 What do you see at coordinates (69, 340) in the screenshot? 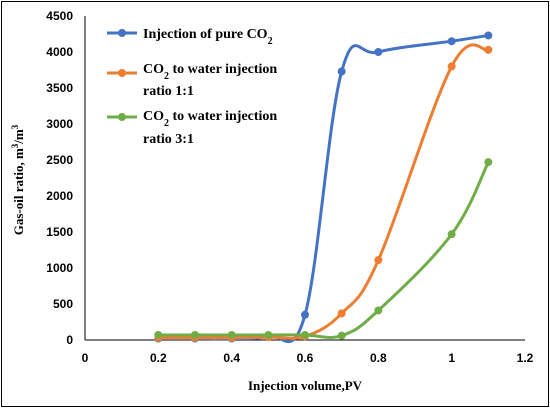
I see `y-tick-label: 0` at bounding box center [69, 340].